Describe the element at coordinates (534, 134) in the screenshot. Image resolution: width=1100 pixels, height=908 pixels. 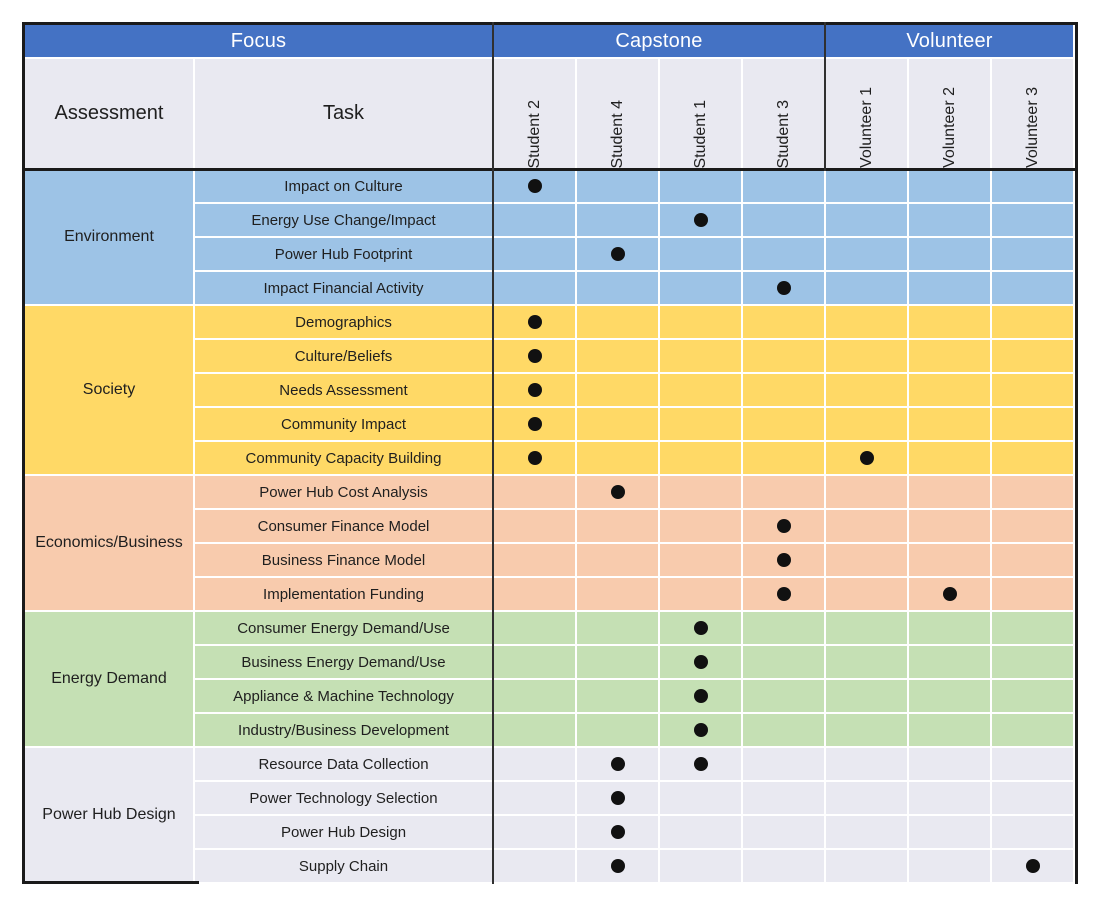
I see `col-header-label: Student 2` at that location.